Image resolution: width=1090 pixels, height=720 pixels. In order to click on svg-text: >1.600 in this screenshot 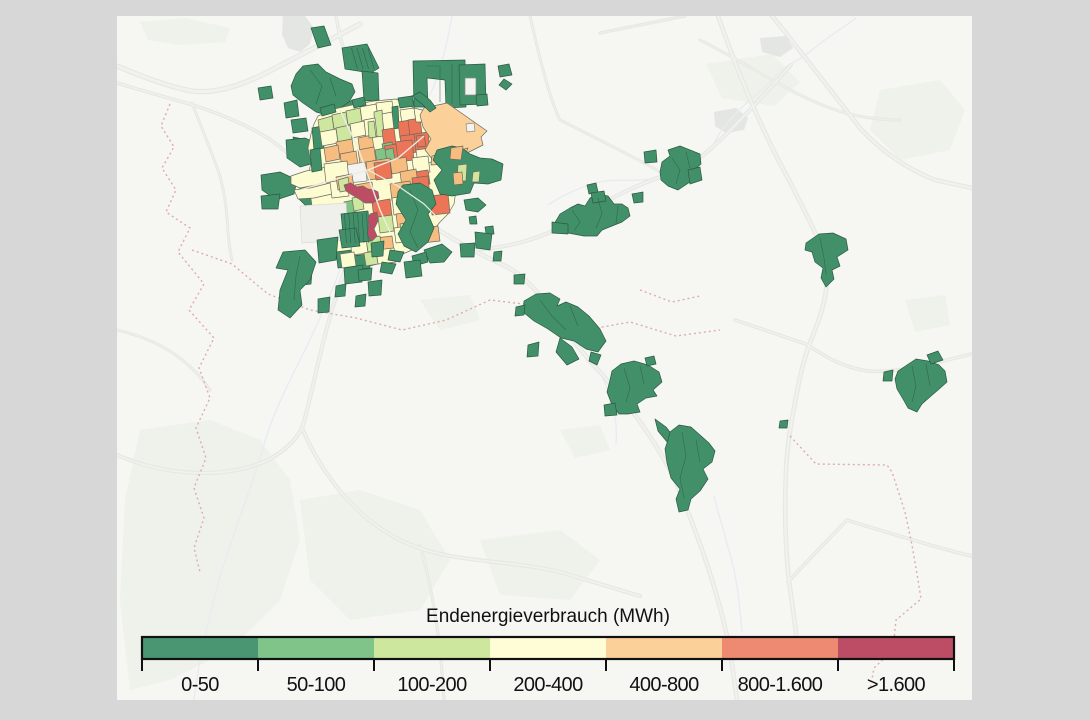, I will do `click(896, 685)`.